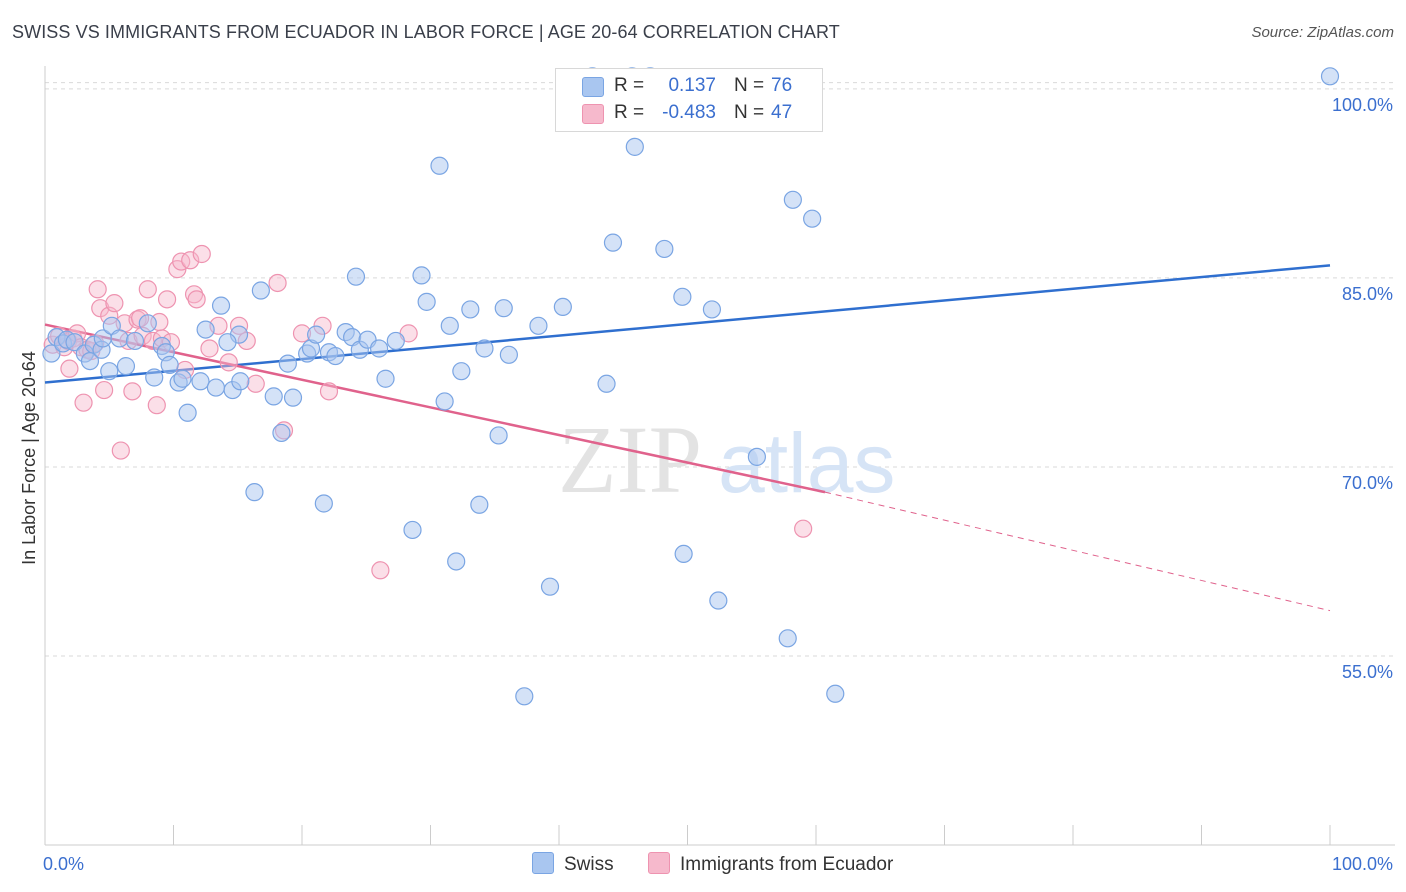 The image size is (1406, 892). Describe the element at coordinates (659, 863) in the screenshot. I see `ecuador-legend-swatch` at that location.